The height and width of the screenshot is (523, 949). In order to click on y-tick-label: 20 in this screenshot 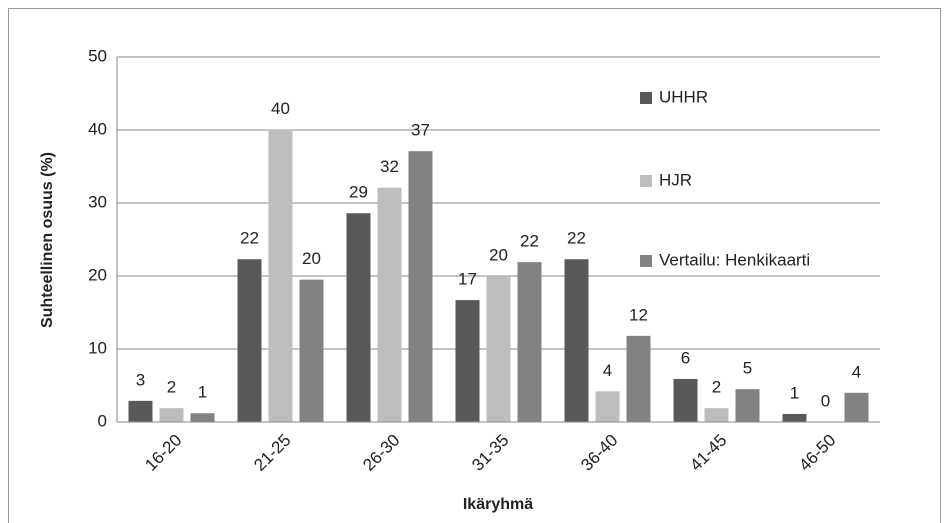, I will do `click(97, 274)`.